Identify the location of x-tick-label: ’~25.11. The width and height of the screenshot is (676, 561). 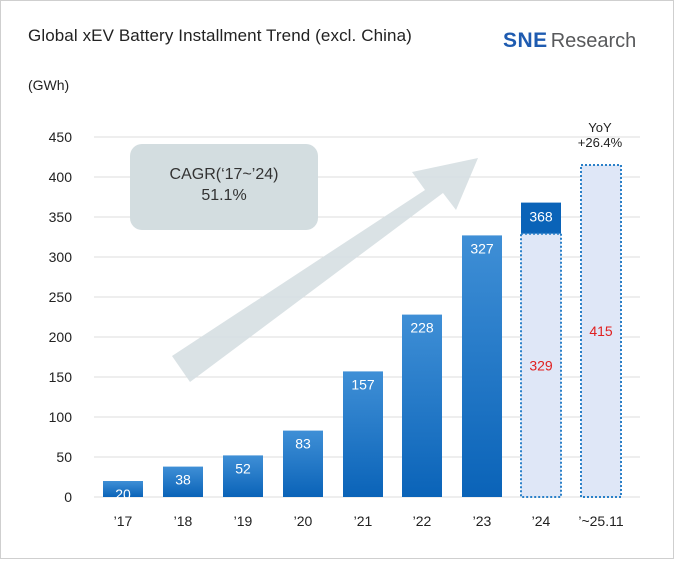
(600, 521).